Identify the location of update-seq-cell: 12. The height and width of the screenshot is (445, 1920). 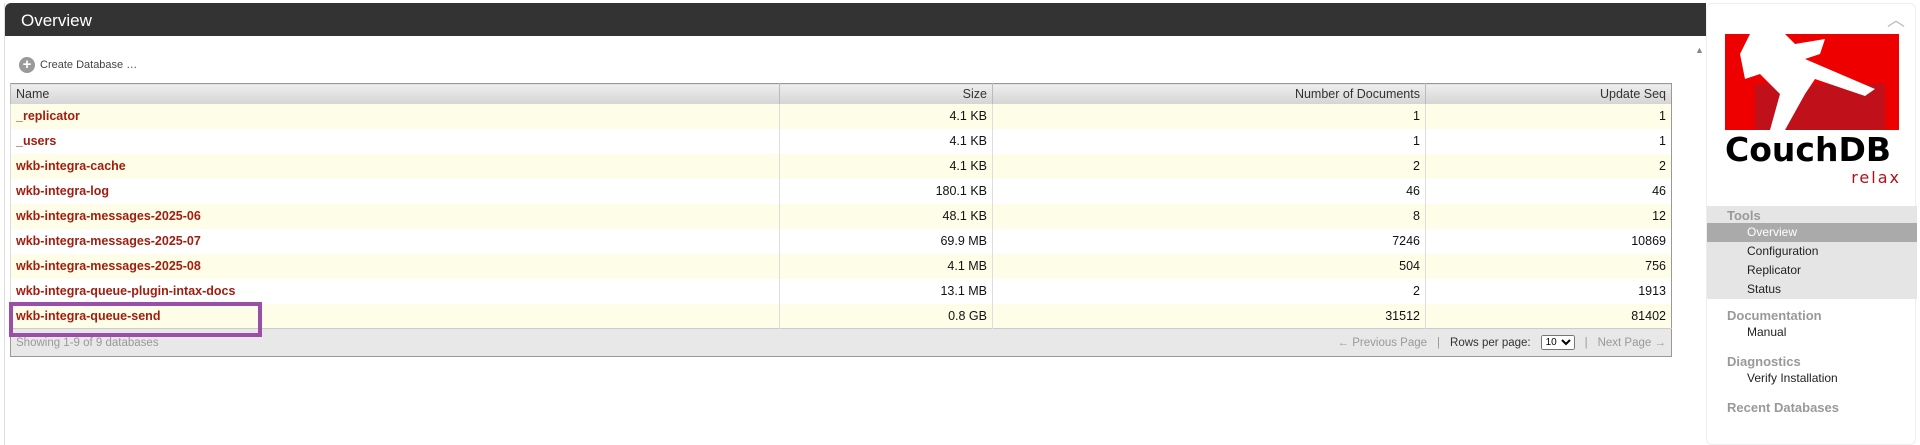
(1548, 216).